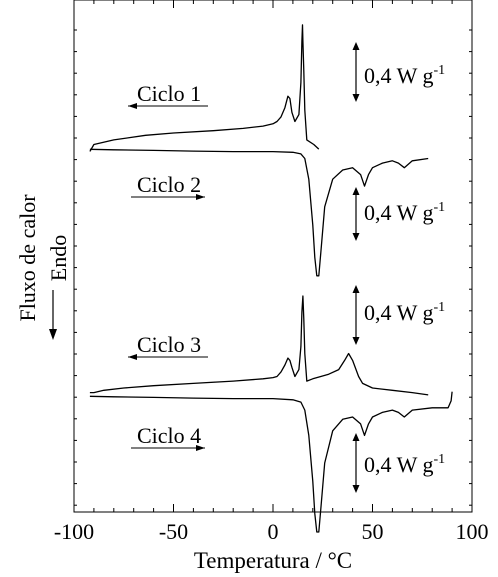 The width and height of the screenshot is (498, 577). What do you see at coordinates (169, 344) in the screenshot?
I see `cycle-label: Ciclo 3` at bounding box center [169, 344].